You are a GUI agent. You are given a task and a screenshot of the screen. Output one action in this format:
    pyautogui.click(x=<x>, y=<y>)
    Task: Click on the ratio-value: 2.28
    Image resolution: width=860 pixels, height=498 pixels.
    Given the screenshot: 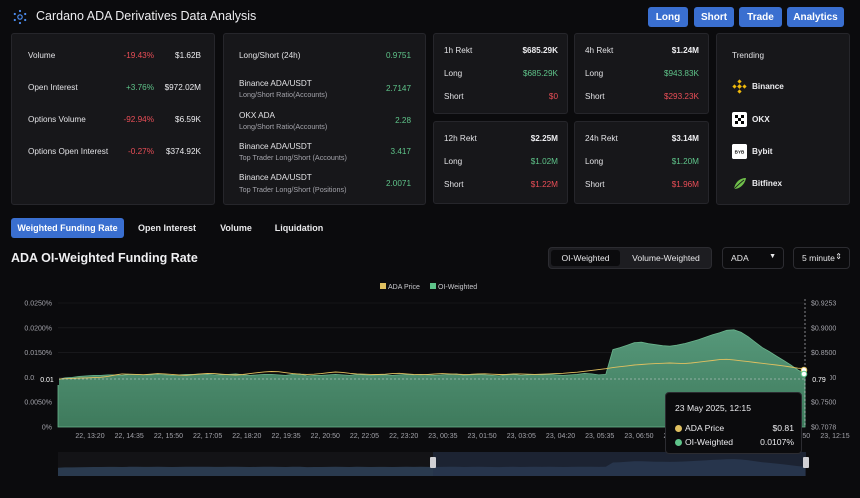 What is the action you would take?
    pyautogui.click(x=403, y=120)
    